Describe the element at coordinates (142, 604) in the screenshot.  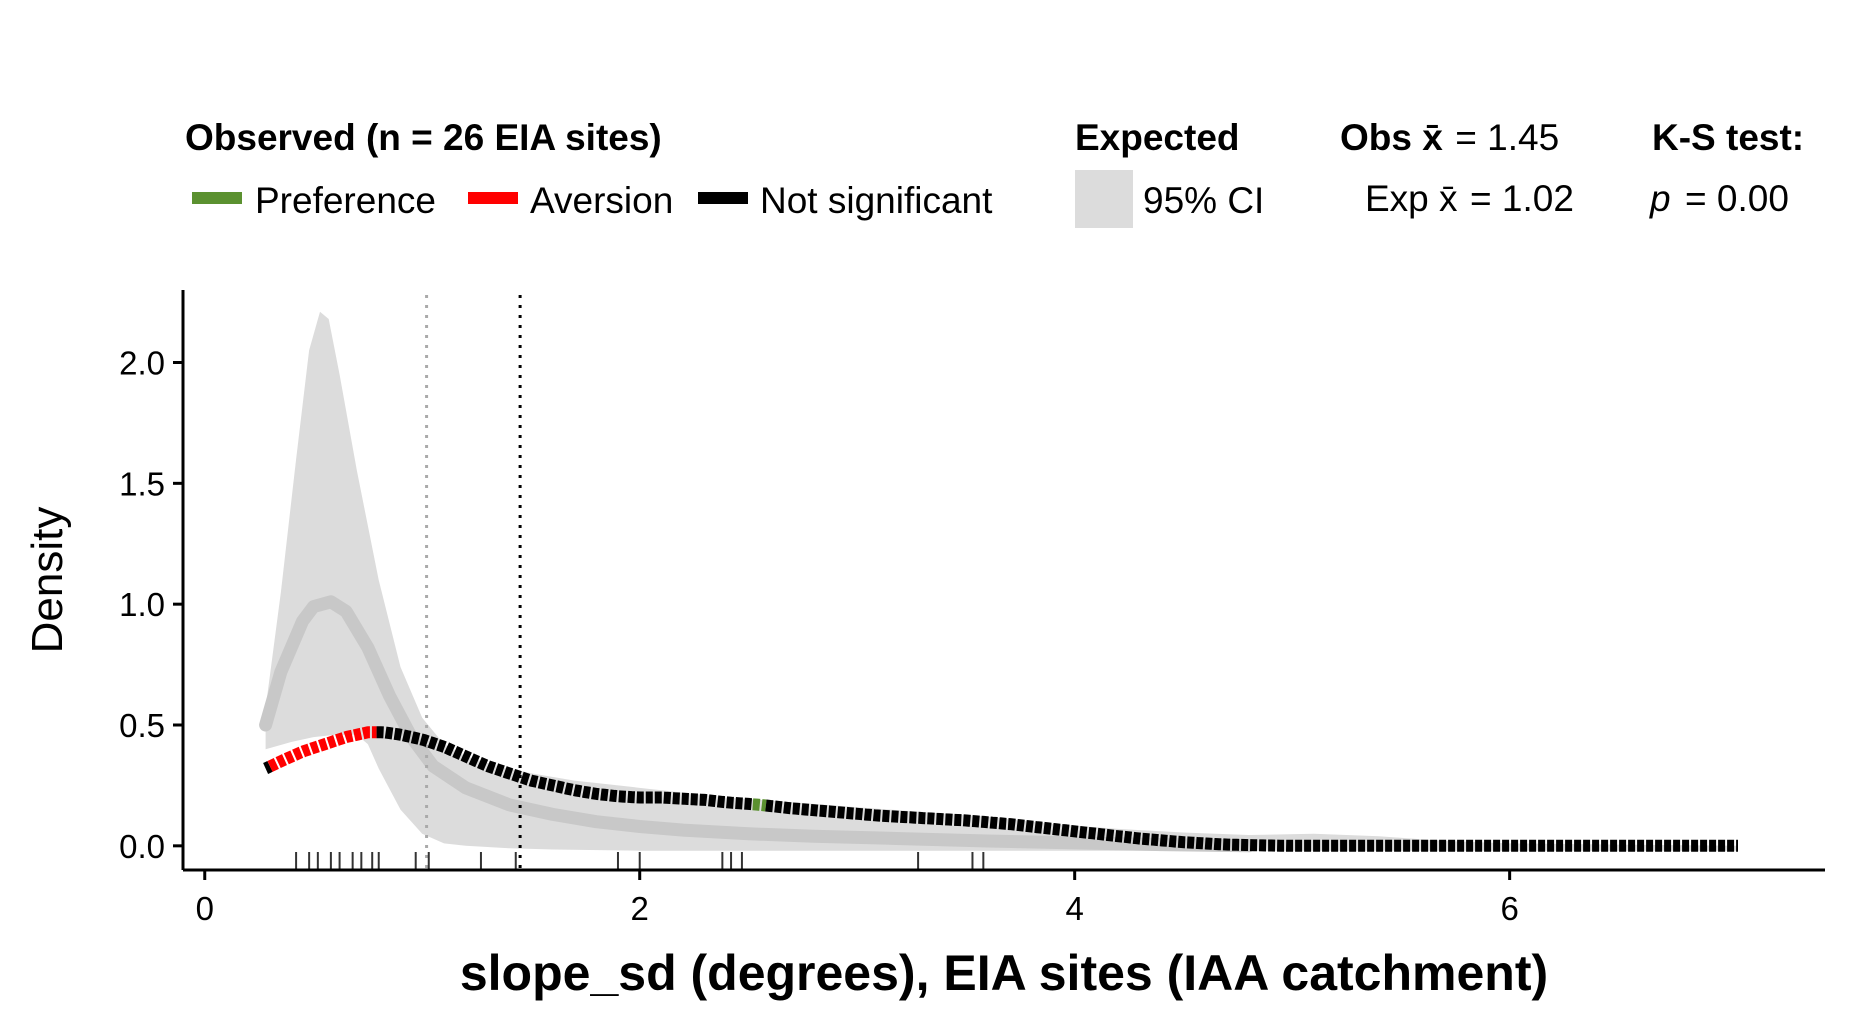
I see `y-tick-label: 1.0` at that location.